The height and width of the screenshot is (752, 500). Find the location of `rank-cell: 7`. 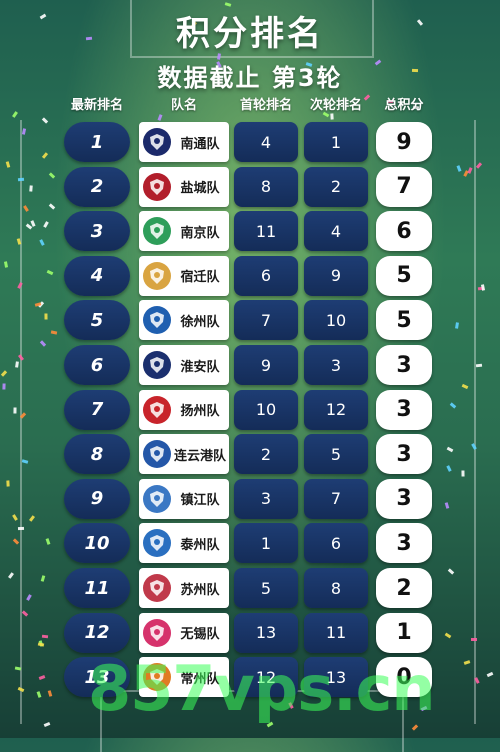

rank-cell: 7 is located at coordinates (97, 409).